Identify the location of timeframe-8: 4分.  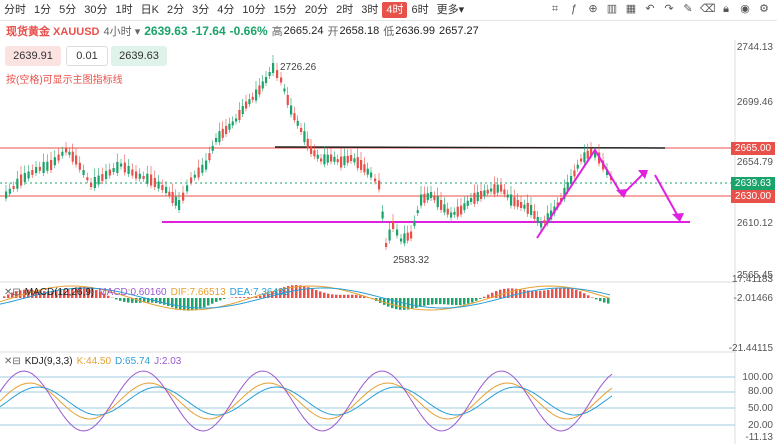
(226, 10).